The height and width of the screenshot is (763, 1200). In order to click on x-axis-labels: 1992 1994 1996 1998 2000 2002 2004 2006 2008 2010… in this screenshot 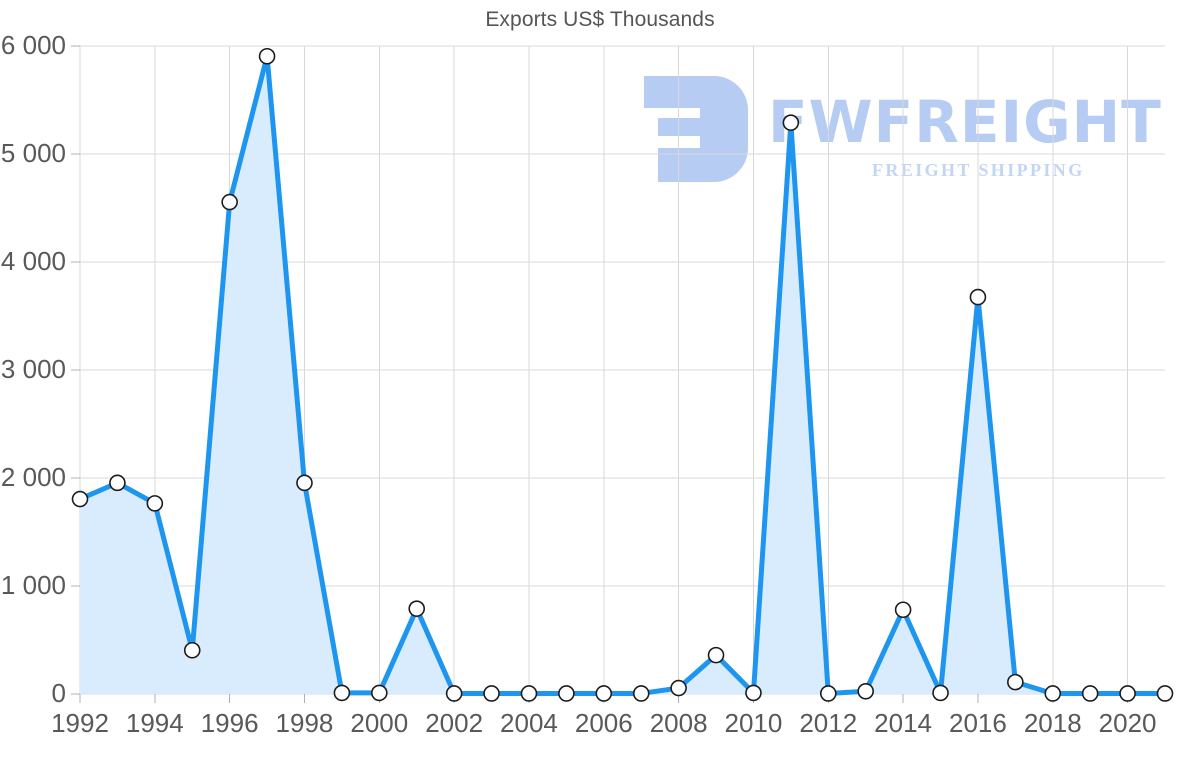, I will do `click(603, 723)`.